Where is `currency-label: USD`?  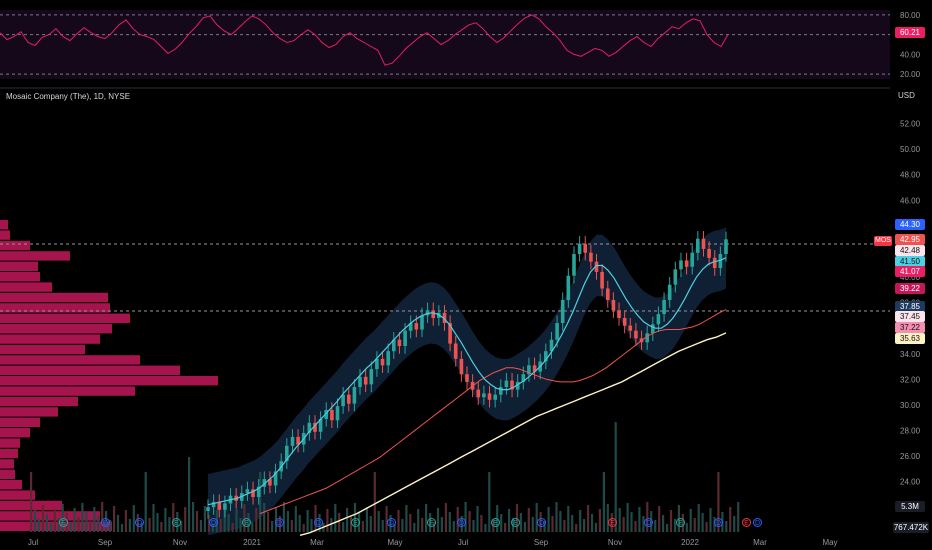
currency-label: USD is located at coordinates (906, 95).